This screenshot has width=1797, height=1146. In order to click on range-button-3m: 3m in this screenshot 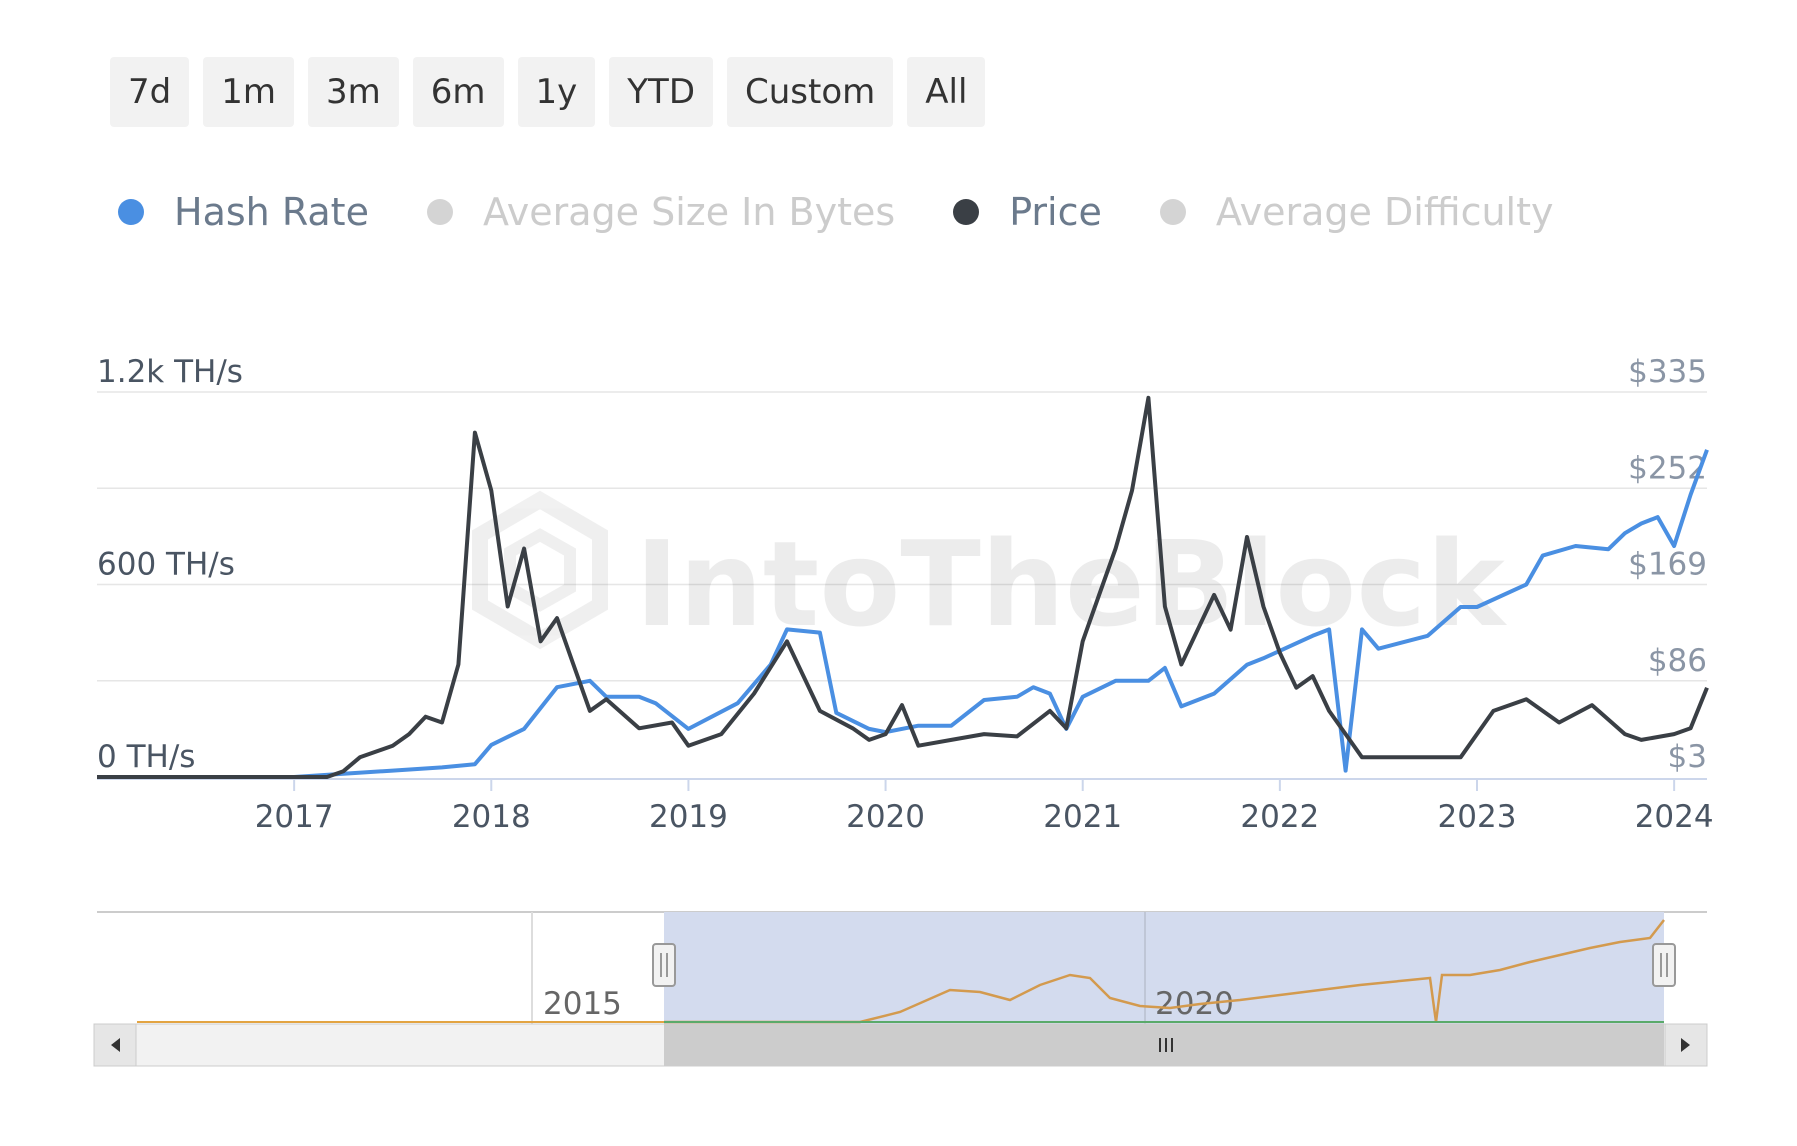, I will do `click(353, 92)`.